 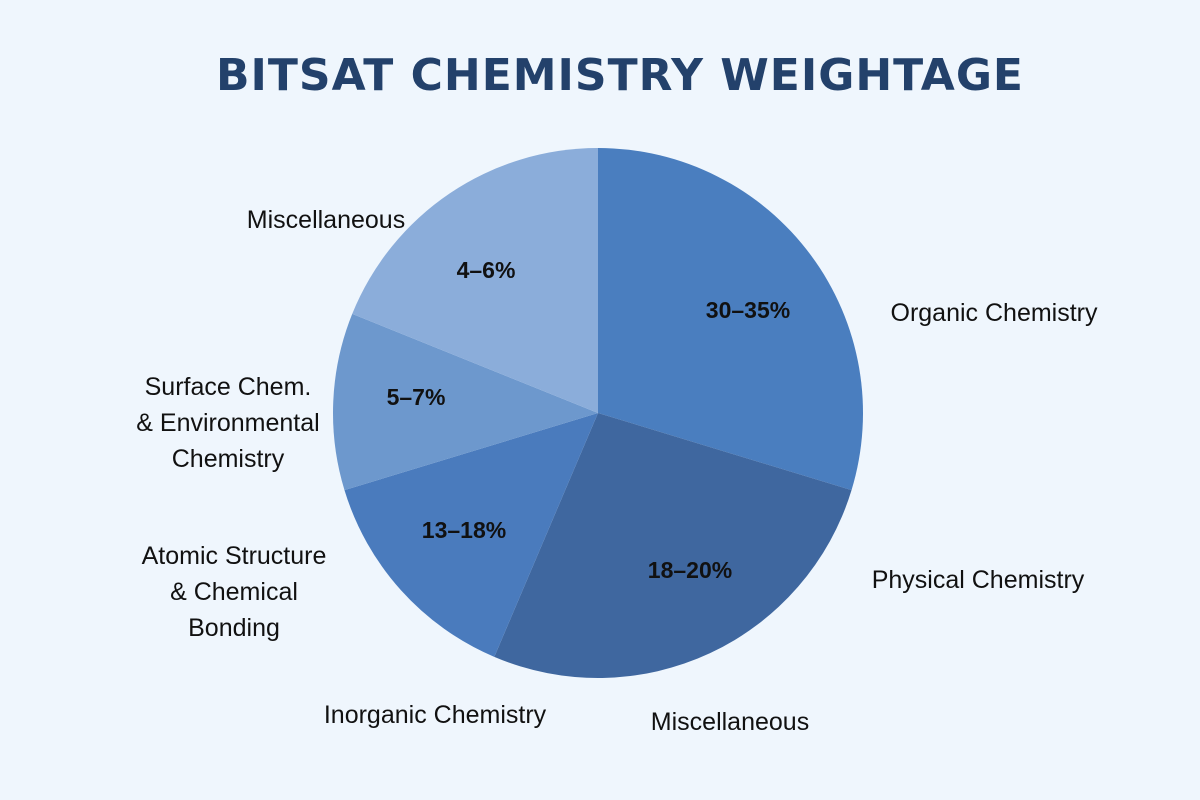 What do you see at coordinates (464, 530) in the screenshot?
I see `slice-value-label: 13–18%` at bounding box center [464, 530].